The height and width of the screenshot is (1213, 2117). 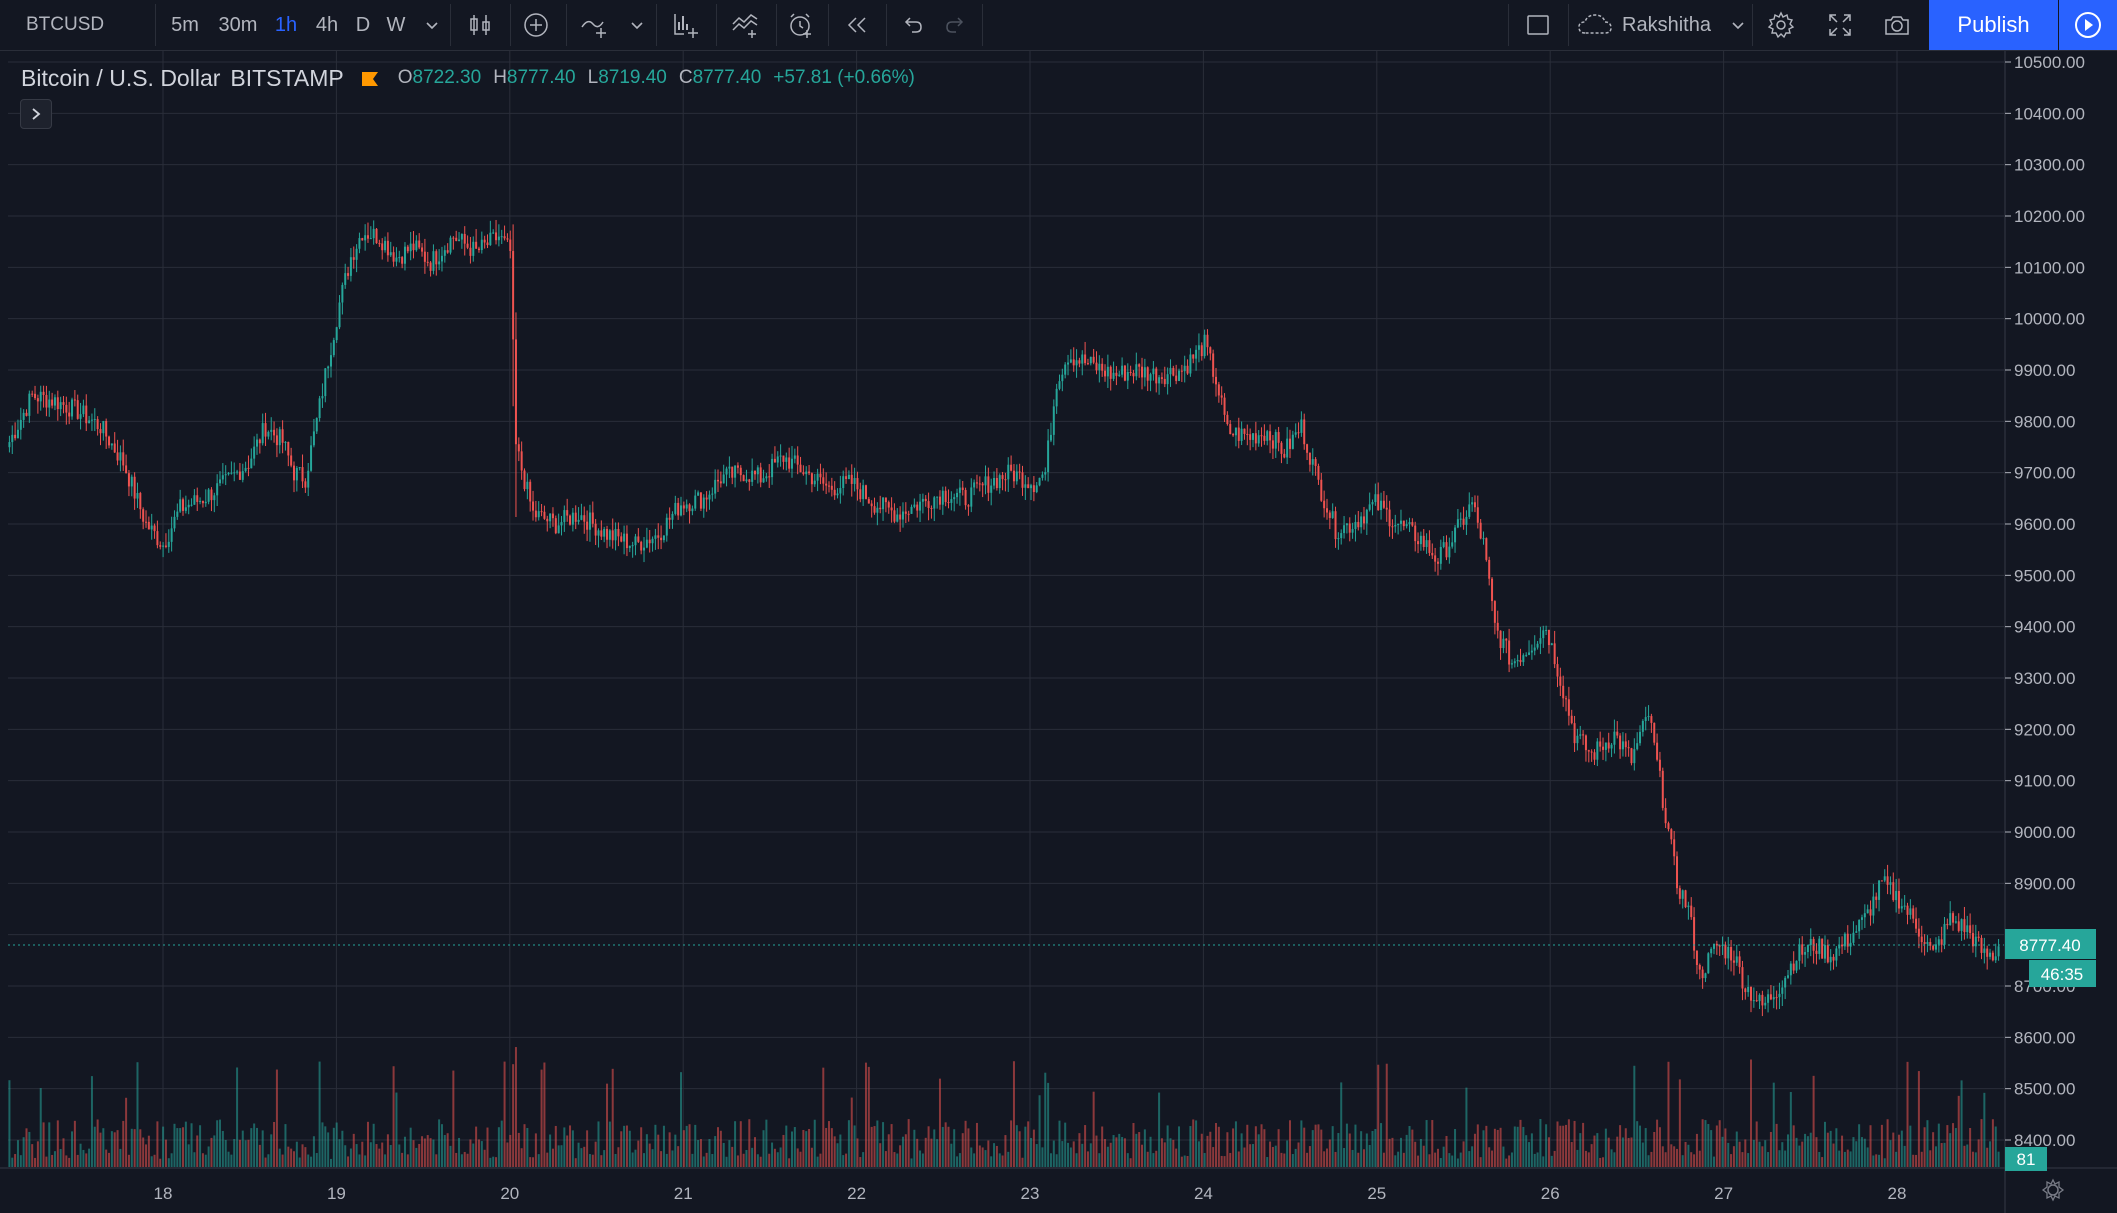 I want to click on fullscreen-icon, so click(x=1840, y=25).